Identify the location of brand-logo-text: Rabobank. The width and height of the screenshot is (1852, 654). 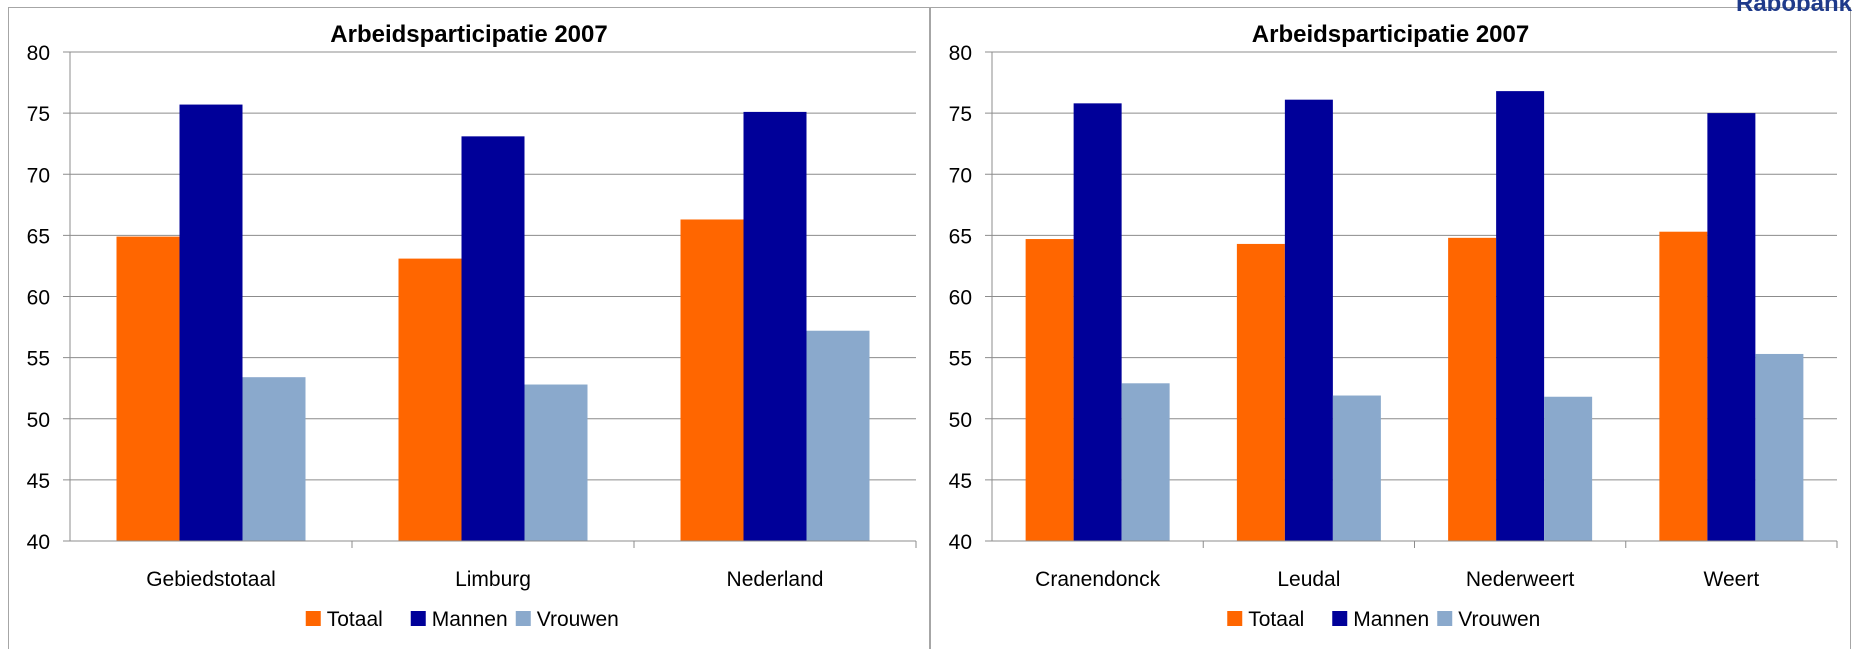
(1793, 8).